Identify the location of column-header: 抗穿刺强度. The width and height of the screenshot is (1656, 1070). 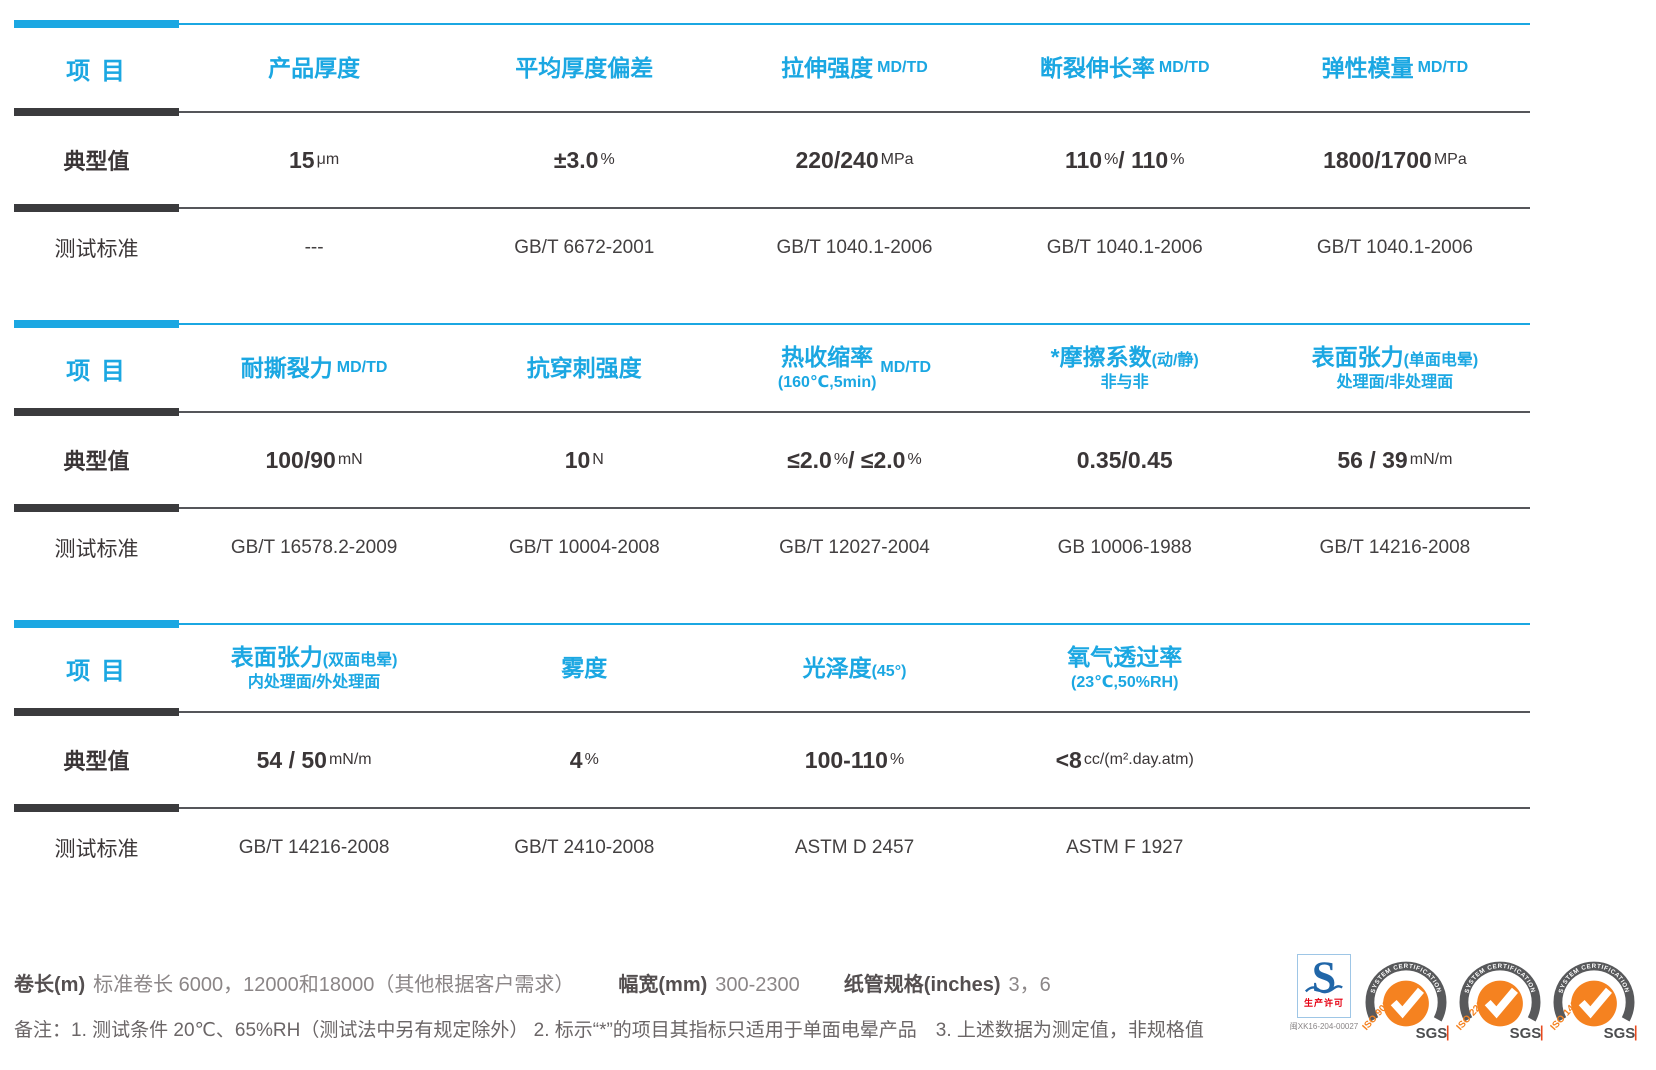
(584, 367).